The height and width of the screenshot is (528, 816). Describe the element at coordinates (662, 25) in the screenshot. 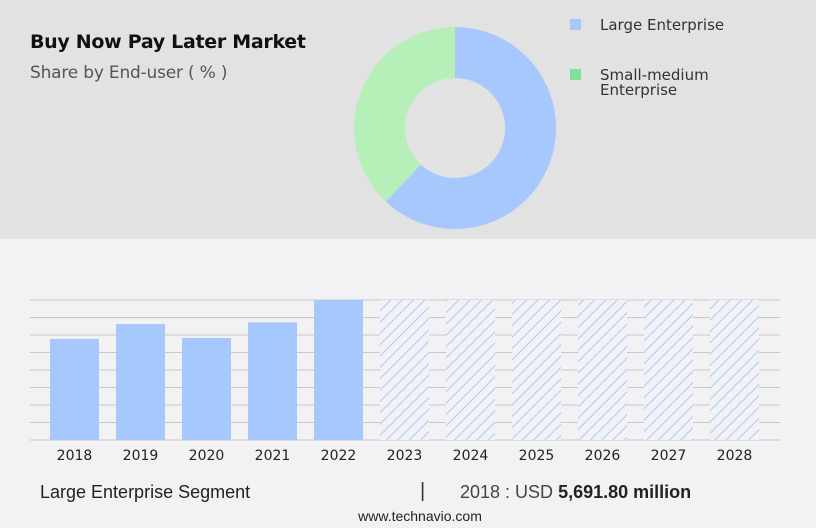

I see `legend-label: Large Enterprise` at that location.